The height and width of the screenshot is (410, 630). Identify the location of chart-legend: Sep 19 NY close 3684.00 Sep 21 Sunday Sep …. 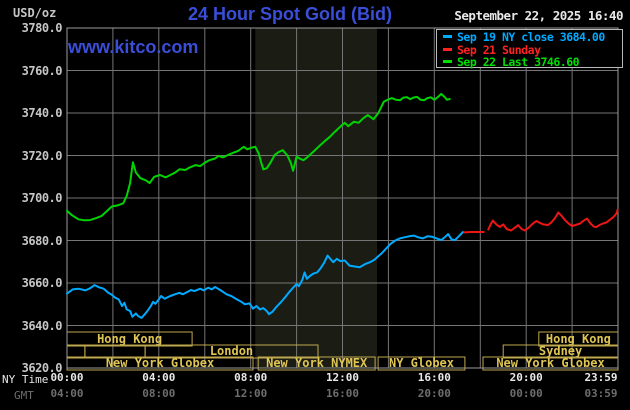
(529, 48).